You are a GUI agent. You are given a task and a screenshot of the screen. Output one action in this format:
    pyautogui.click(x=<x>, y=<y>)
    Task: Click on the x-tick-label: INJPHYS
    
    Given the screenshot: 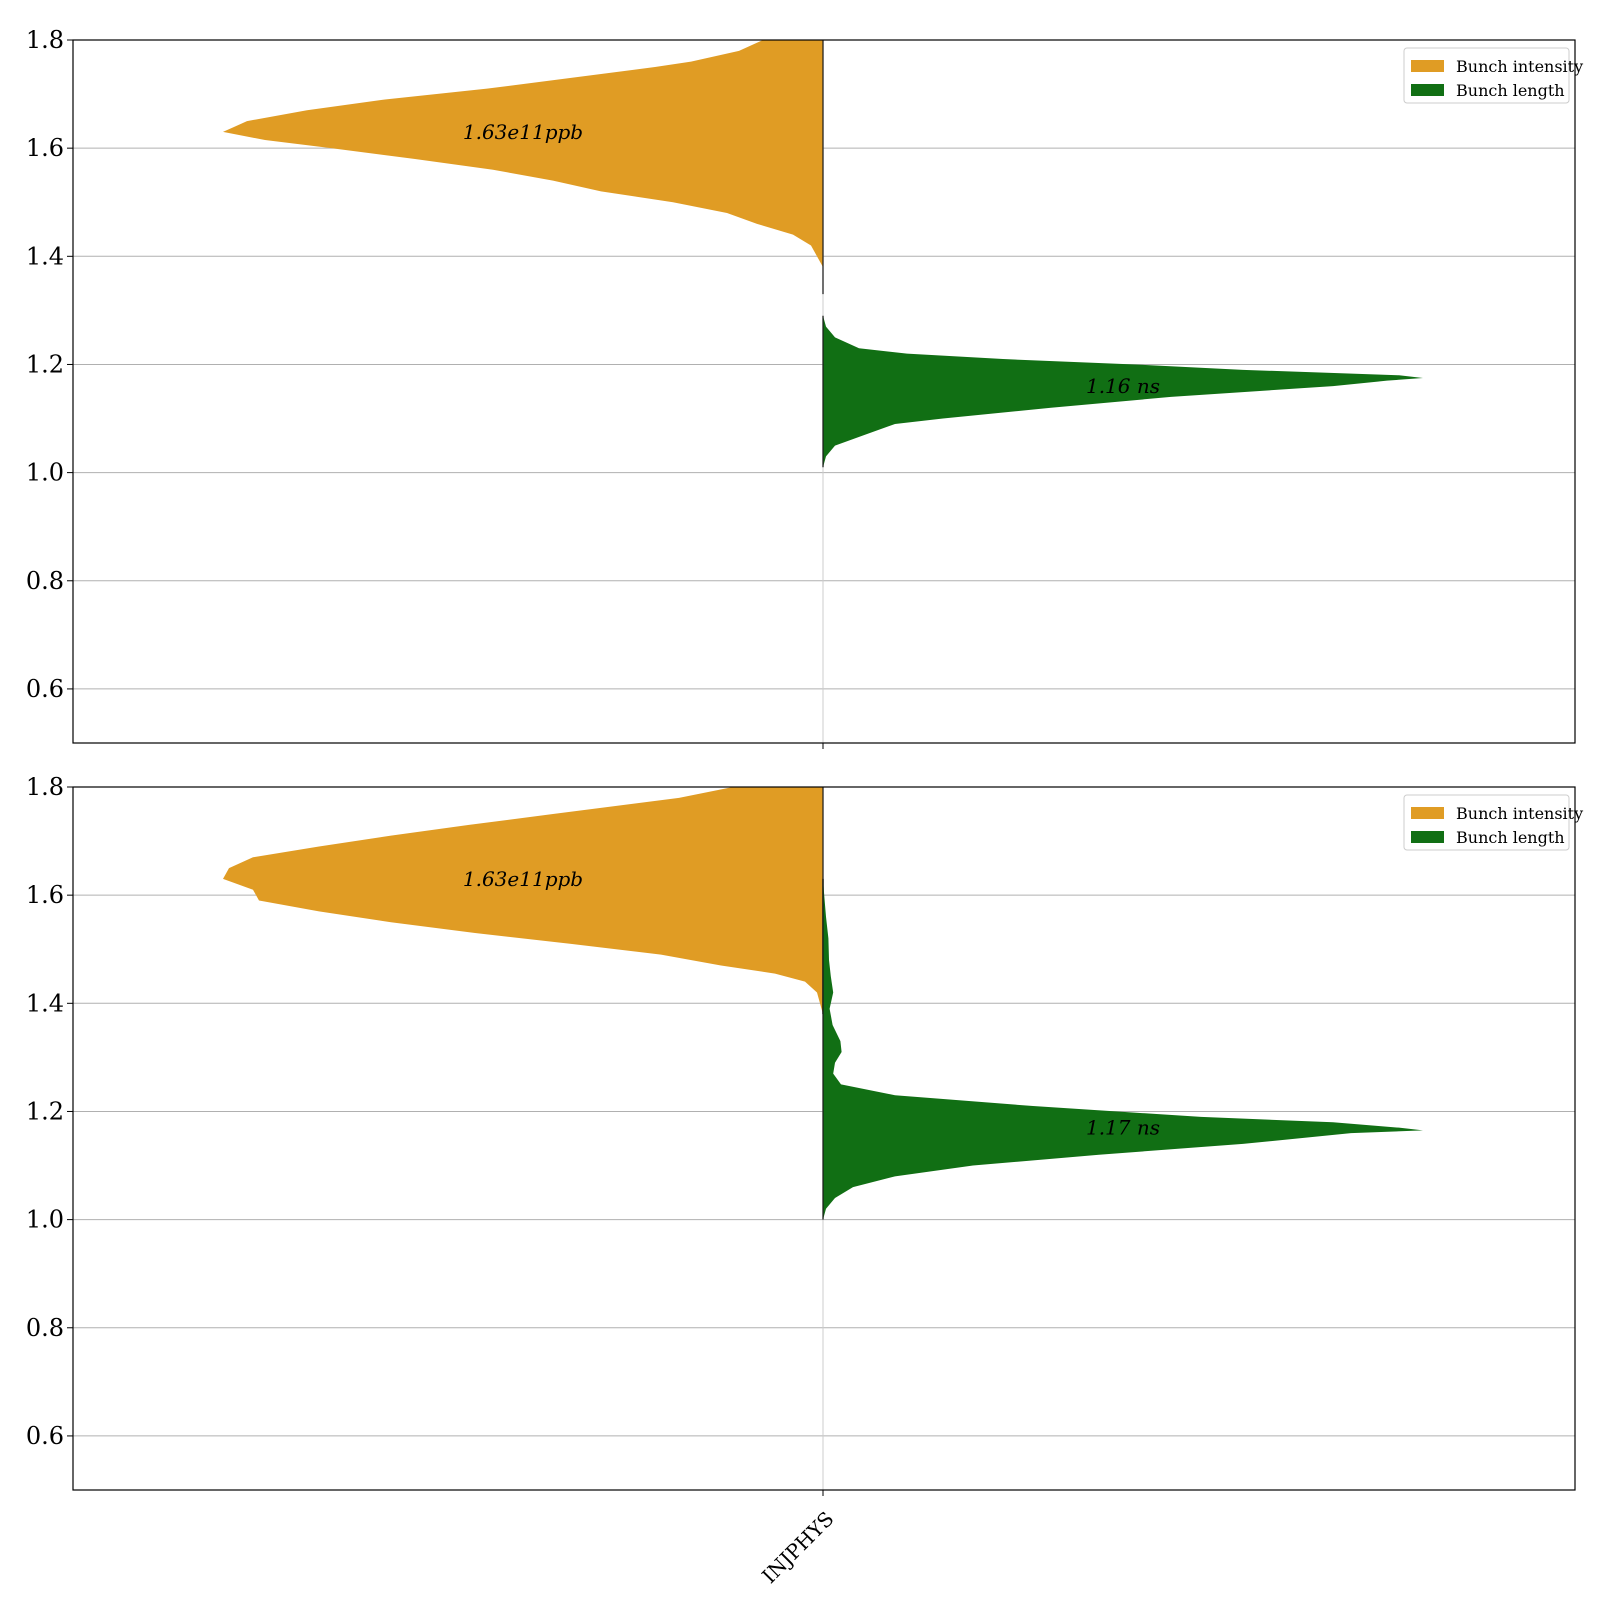 What is the action you would take?
    pyautogui.click(x=797, y=1547)
    